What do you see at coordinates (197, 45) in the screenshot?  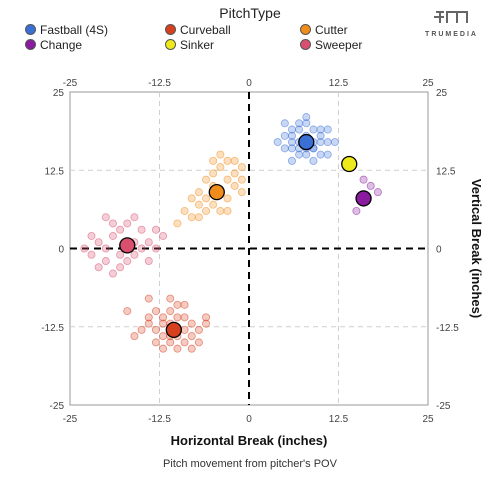 I see `legend-label: Sinker` at bounding box center [197, 45].